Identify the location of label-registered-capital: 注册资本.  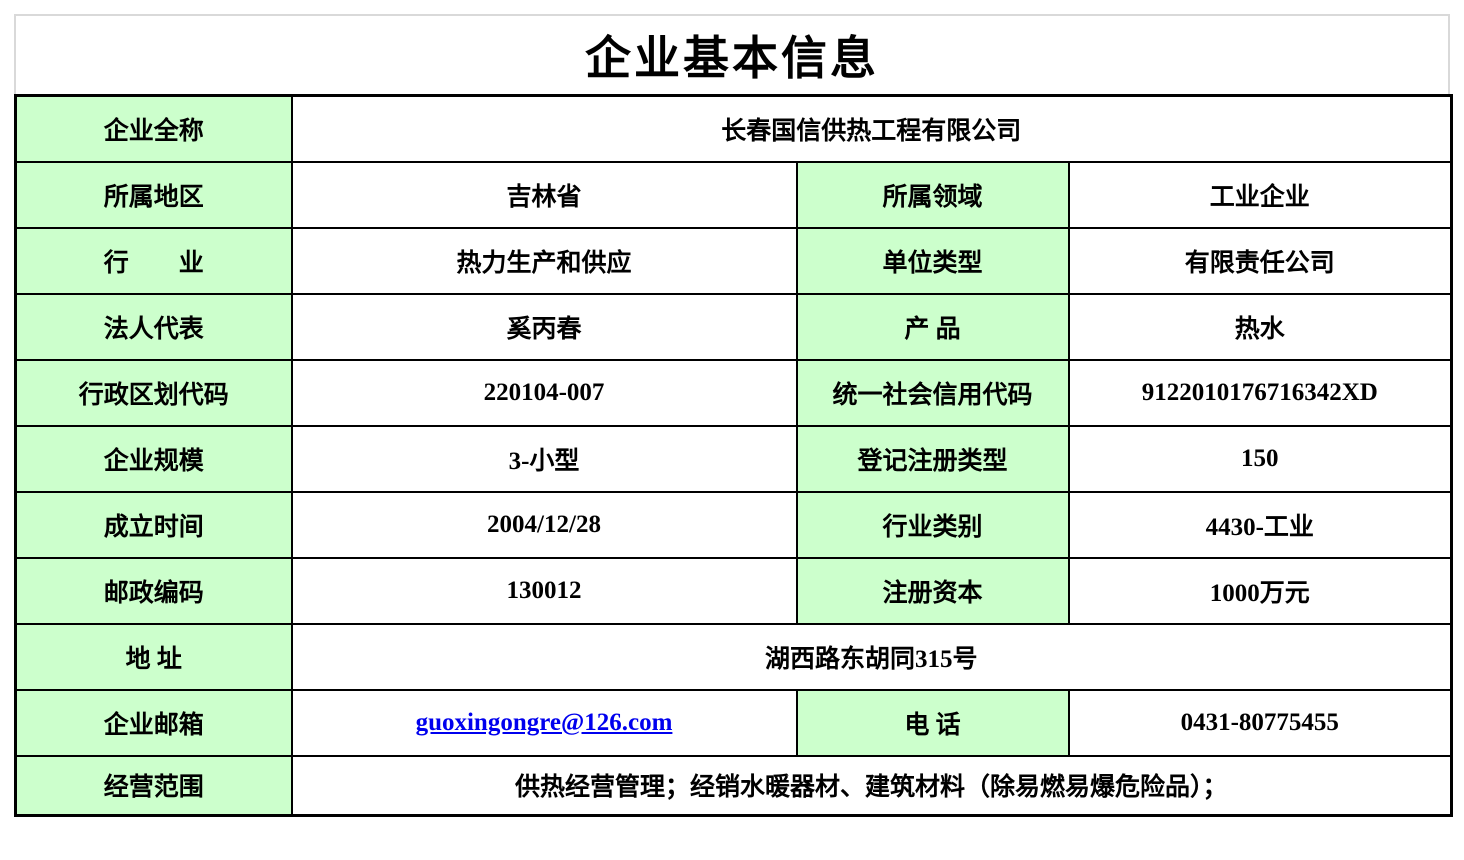
(932, 590).